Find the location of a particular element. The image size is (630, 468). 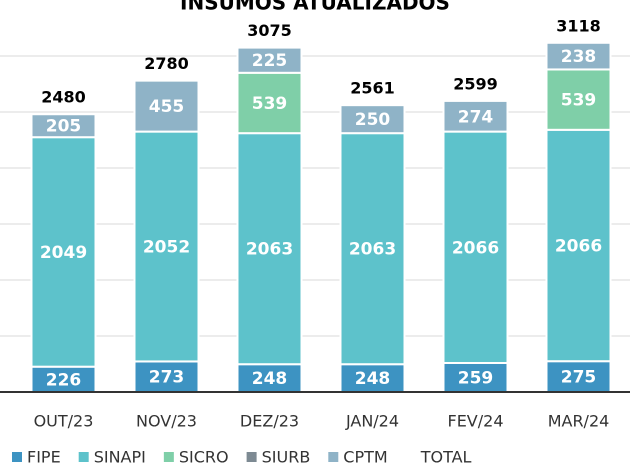

segment-label: 225 is located at coordinates (270, 61).